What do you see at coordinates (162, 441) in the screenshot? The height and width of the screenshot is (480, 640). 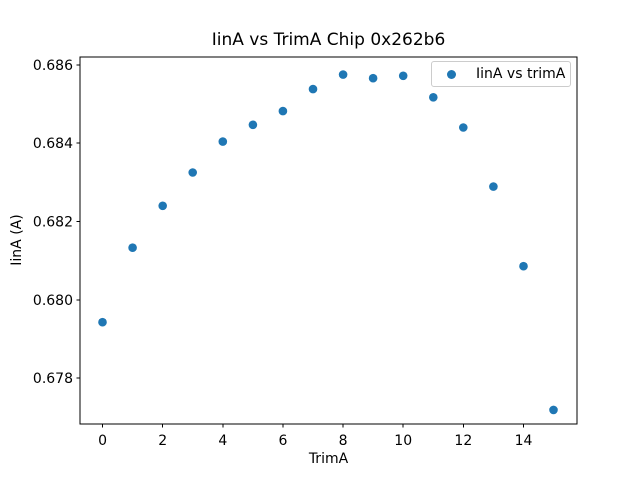 I see `x-tick-label: 2` at bounding box center [162, 441].